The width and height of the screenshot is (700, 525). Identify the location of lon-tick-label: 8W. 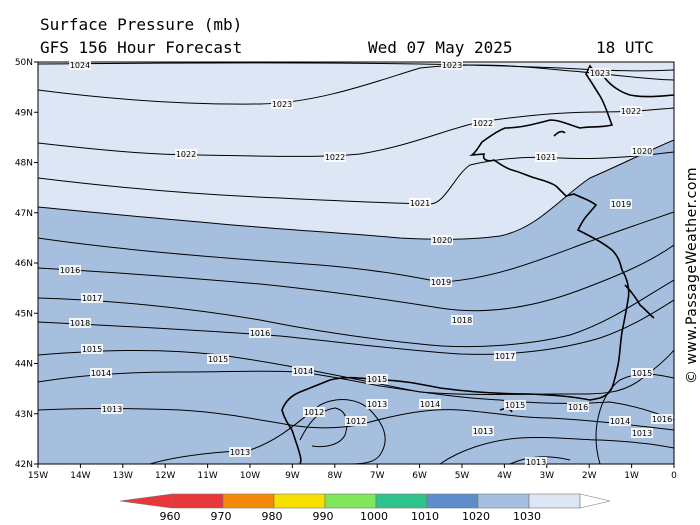
(334, 476).